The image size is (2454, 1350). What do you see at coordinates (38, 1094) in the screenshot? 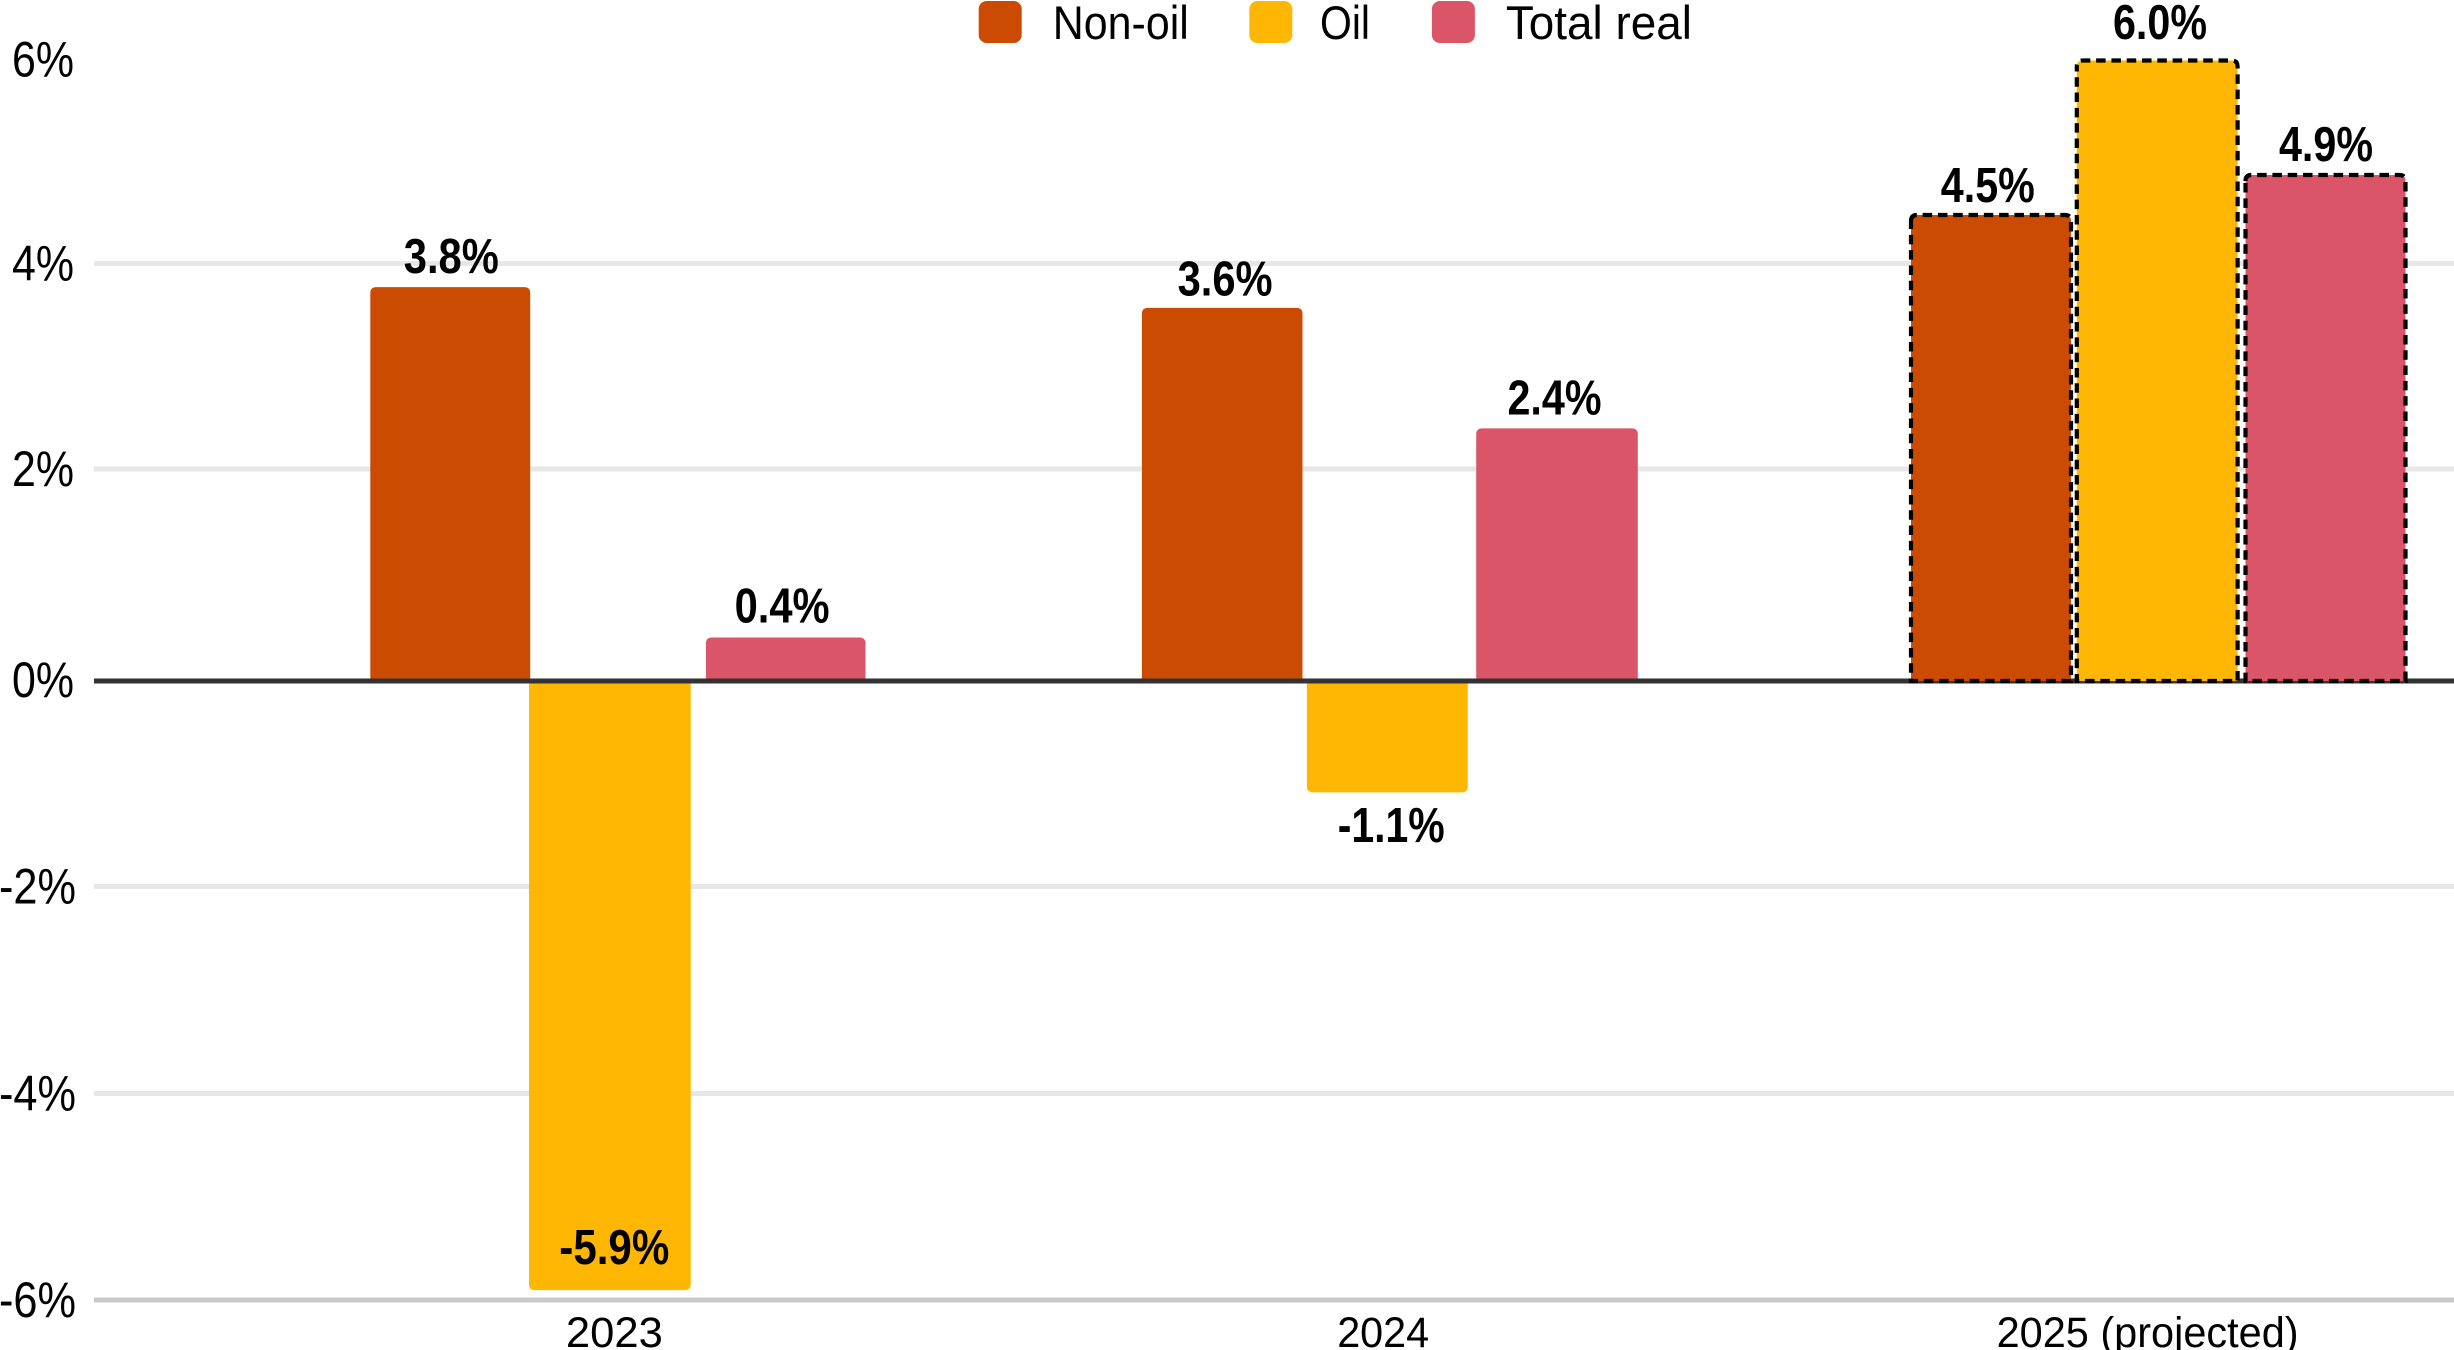
I see `svg-text: -4%` at bounding box center [38, 1094].